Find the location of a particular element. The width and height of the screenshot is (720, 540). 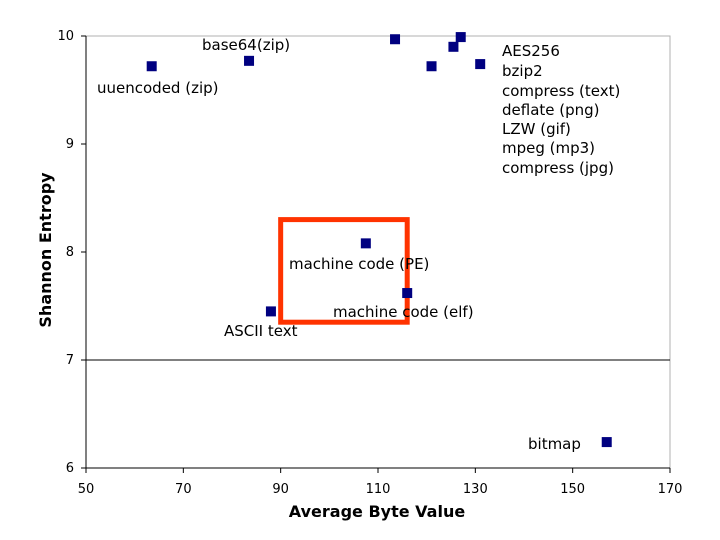

y-tick-label: 6 is located at coordinates (70, 468).